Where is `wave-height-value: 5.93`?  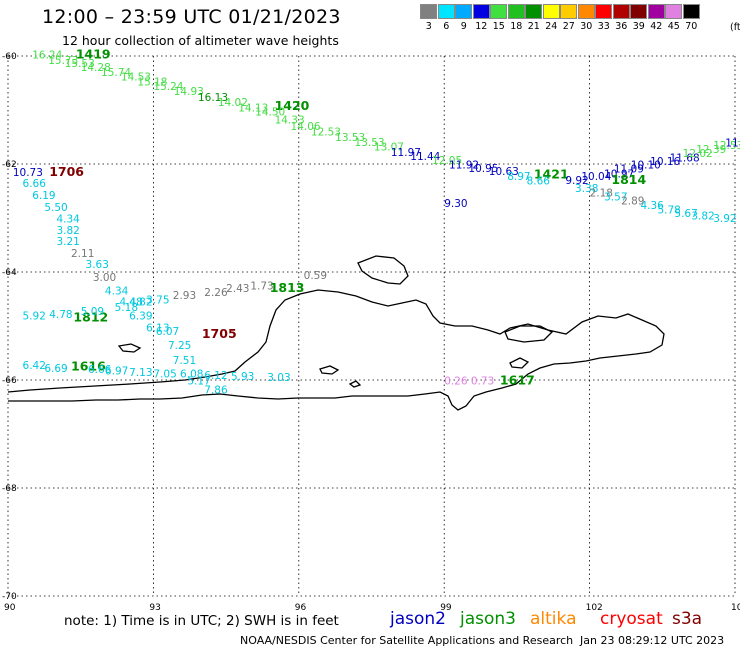 wave-height-value: 5.93 is located at coordinates (242, 377).